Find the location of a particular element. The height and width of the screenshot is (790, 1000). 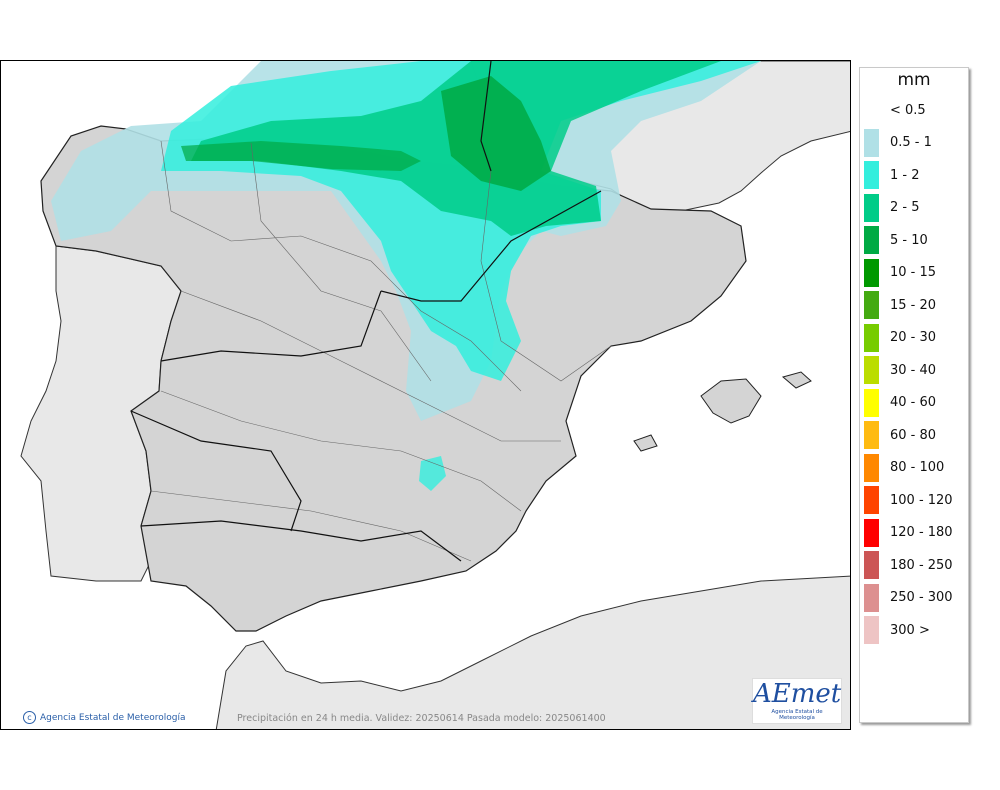

legend-item: 80 - 100 is located at coordinates (904, 467).